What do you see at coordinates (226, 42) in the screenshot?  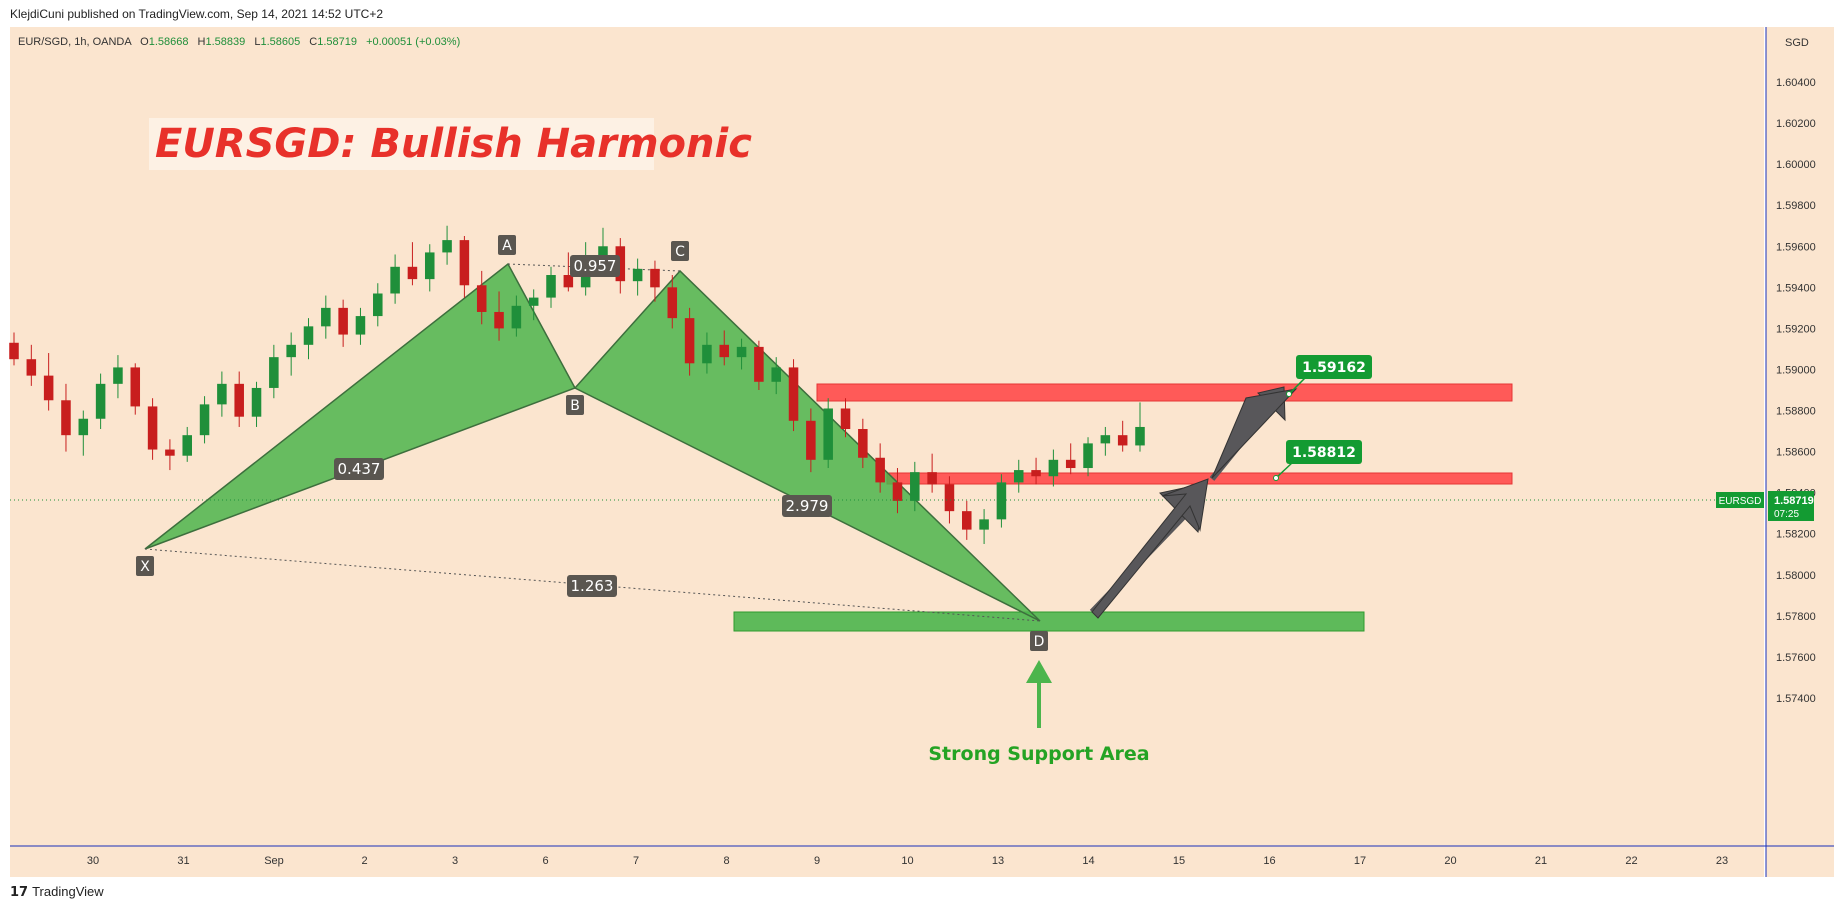 I see `legend-high: 1.58839` at bounding box center [226, 42].